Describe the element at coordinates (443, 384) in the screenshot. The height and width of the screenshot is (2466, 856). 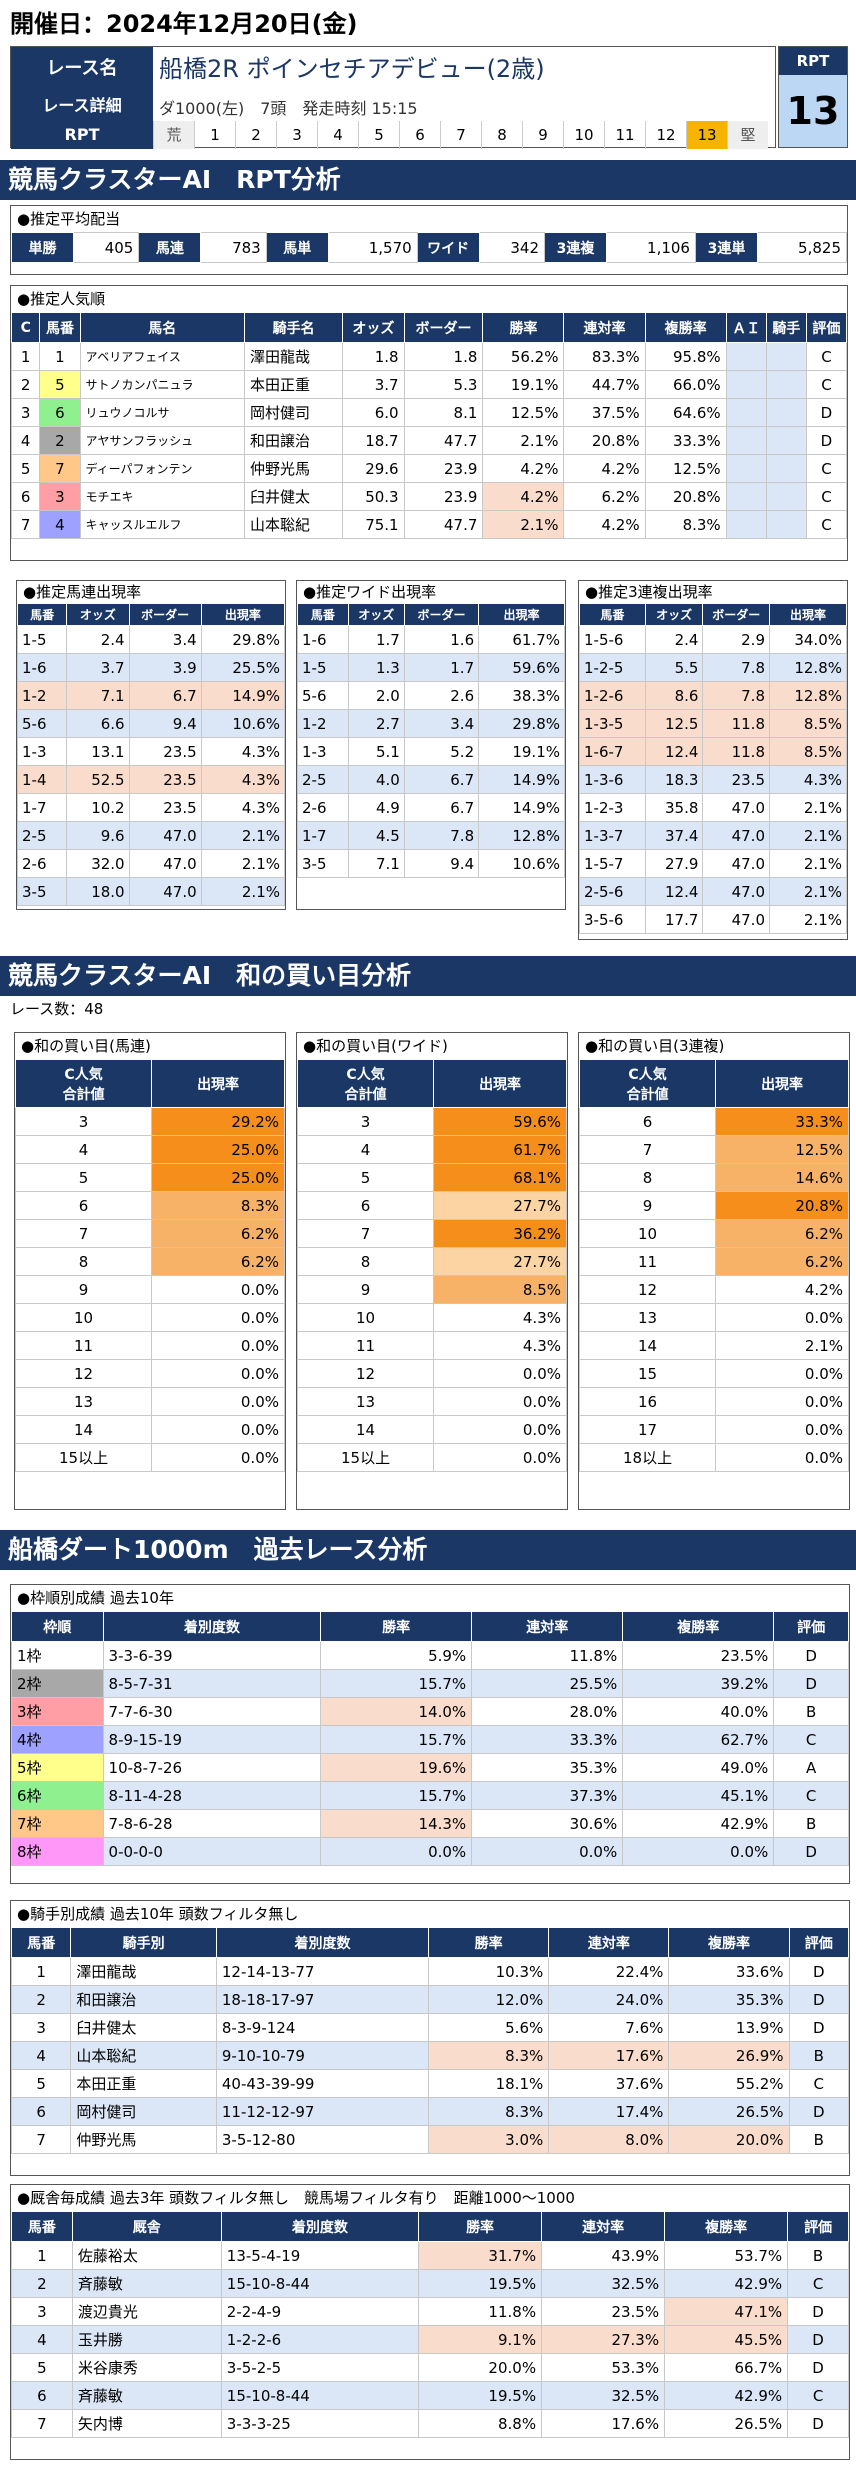
I see `pop-cell: 5.3` at that location.